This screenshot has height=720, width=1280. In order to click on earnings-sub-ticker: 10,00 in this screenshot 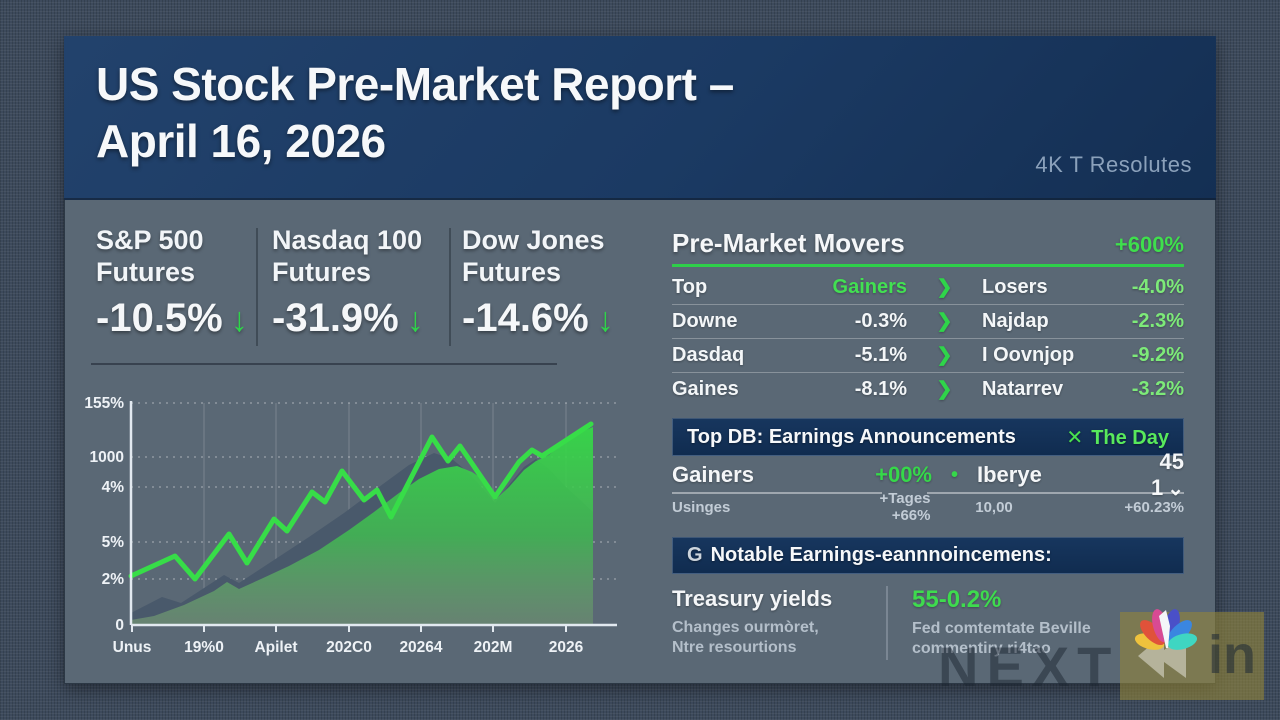, I will do `click(994, 507)`.